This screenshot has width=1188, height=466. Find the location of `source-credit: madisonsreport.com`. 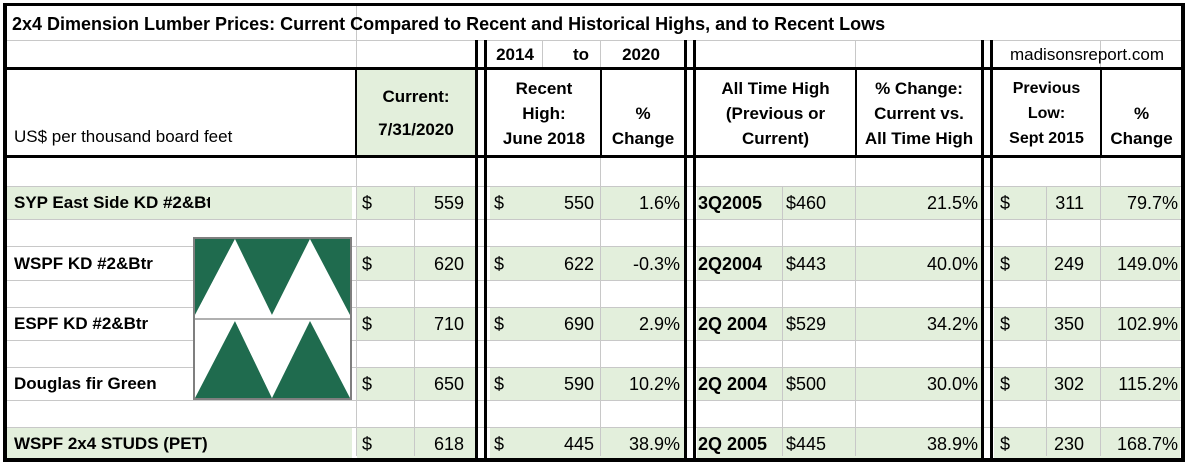

source-credit: madisonsreport.com is located at coordinates (1086, 54).